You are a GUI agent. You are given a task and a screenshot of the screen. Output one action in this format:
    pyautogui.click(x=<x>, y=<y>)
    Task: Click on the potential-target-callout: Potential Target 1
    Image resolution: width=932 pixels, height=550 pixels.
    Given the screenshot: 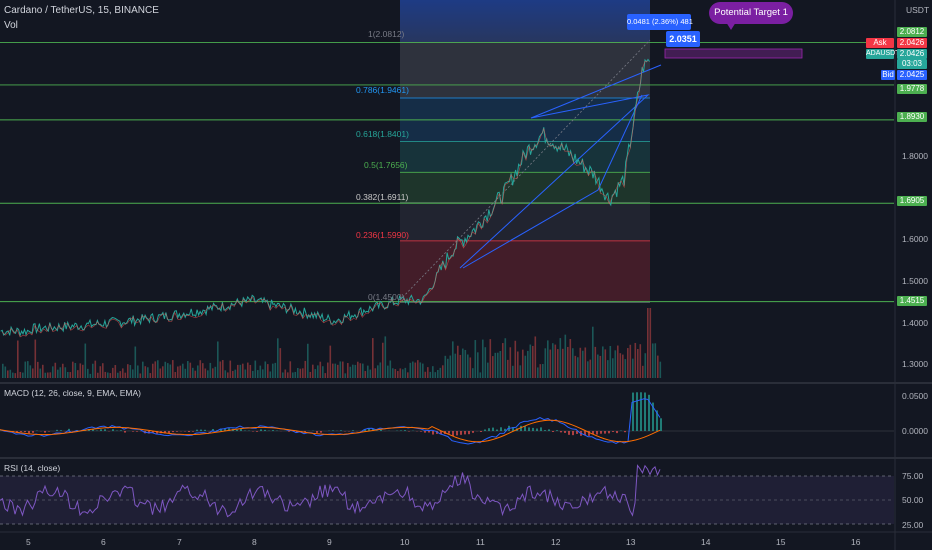 What is the action you would take?
    pyautogui.click(x=751, y=13)
    